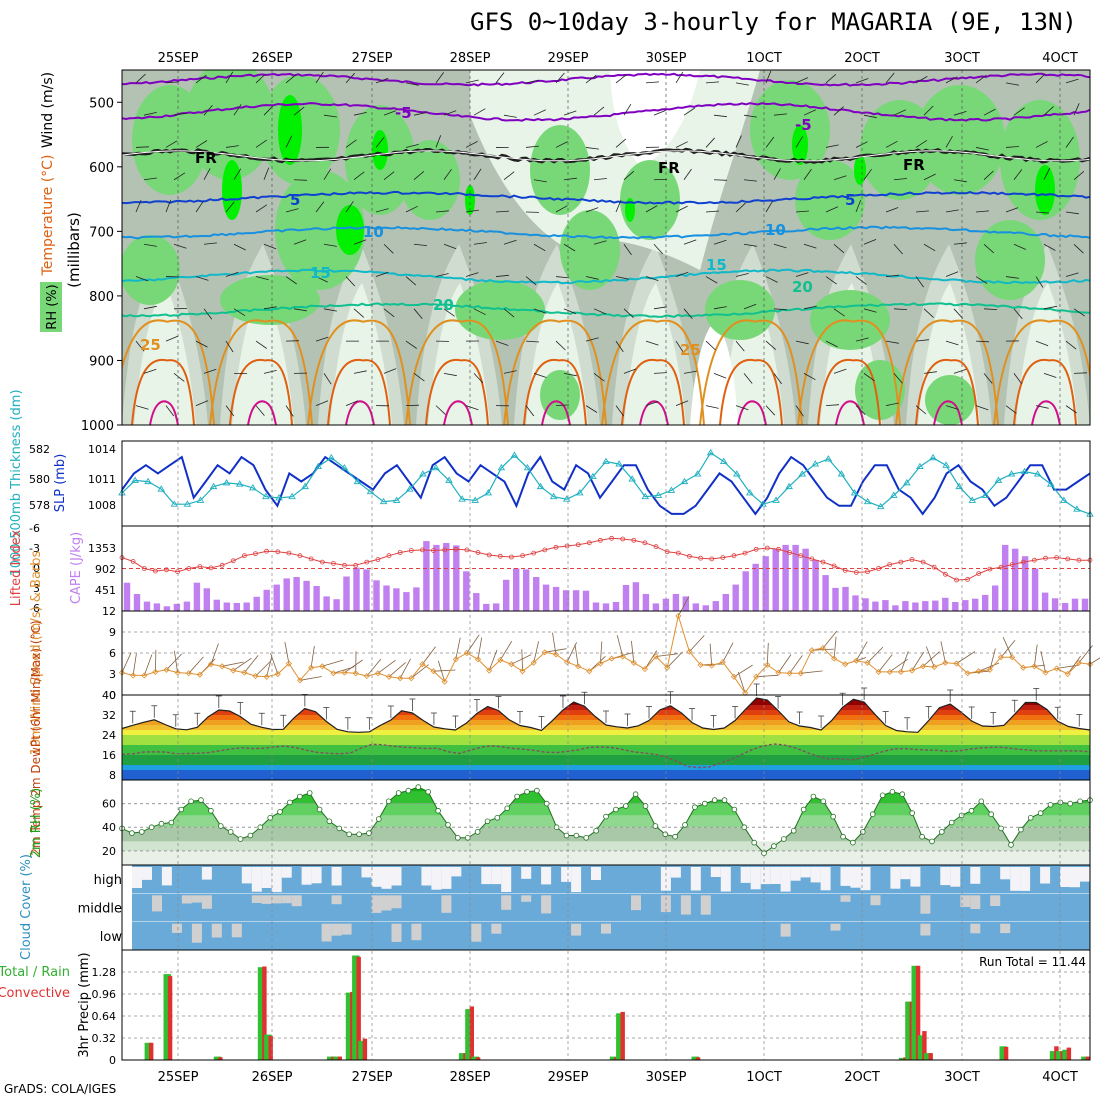 The width and height of the screenshot is (1100, 1100). What do you see at coordinates (666, 1077) in the screenshot?
I see `bottom-date-label: 30SEP` at bounding box center [666, 1077].